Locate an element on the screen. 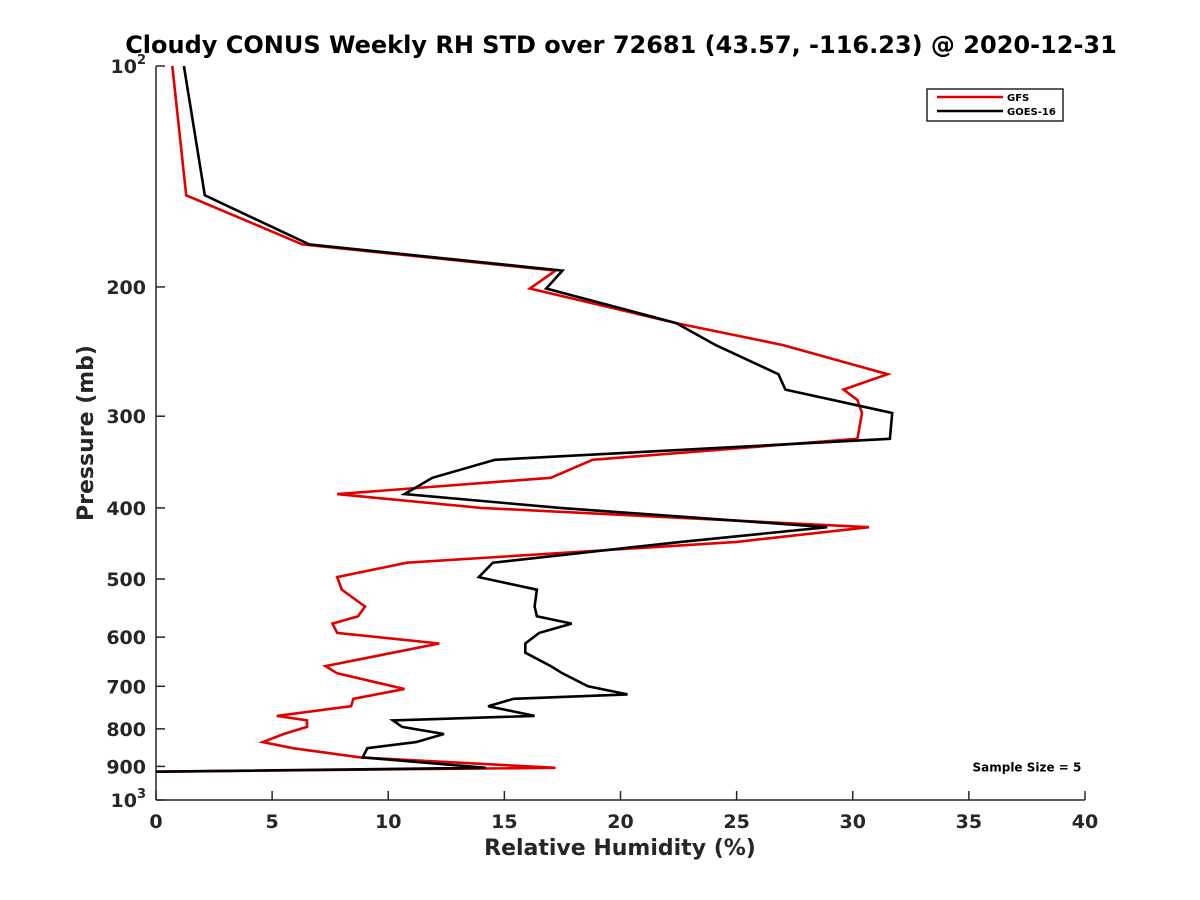 The image size is (1200, 900). x-tick-label: 25 is located at coordinates (736, 822).